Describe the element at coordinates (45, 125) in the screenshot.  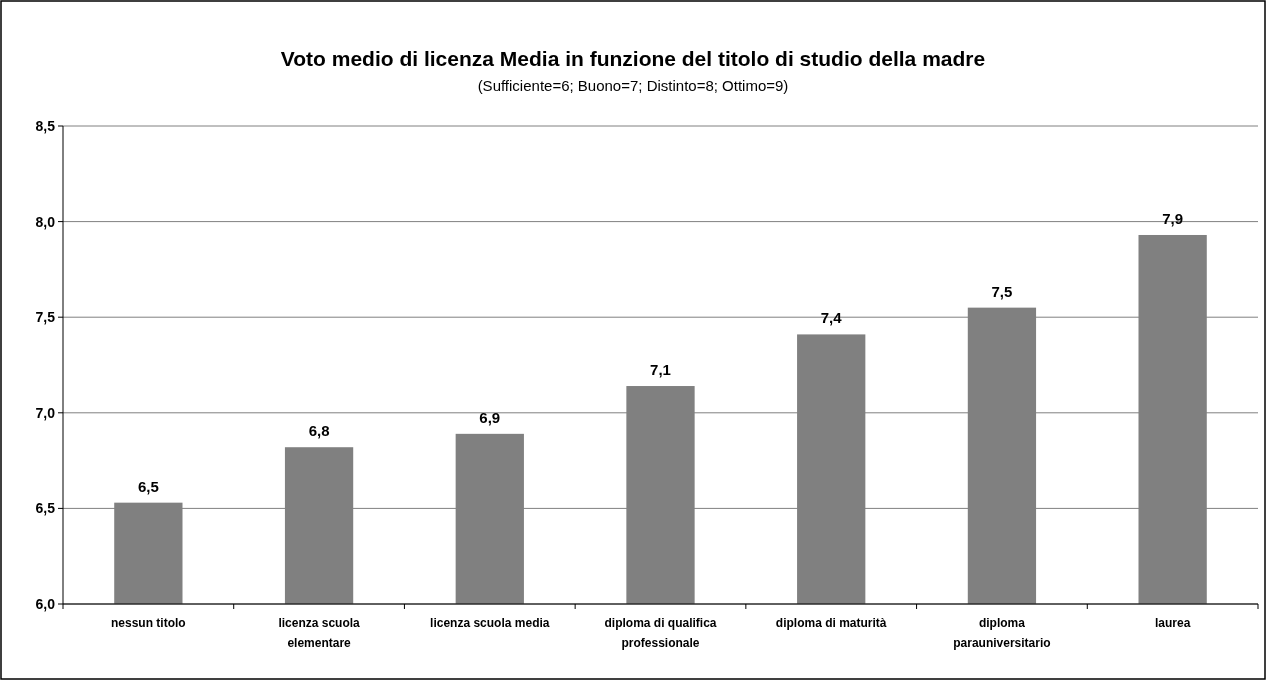
I see `y-tick-label: 8,5` at that location.